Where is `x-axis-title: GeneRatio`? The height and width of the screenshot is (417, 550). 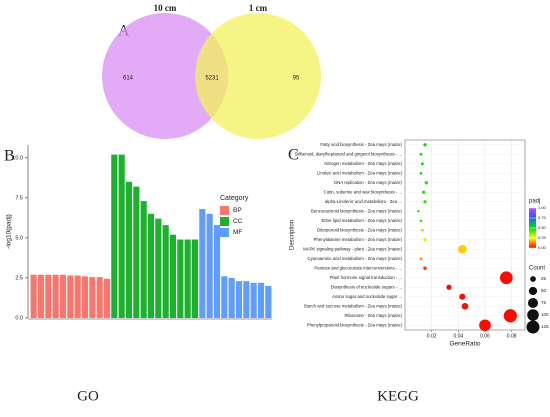 x-axis-title: GeneRatio is located at coordinates (464, 344).